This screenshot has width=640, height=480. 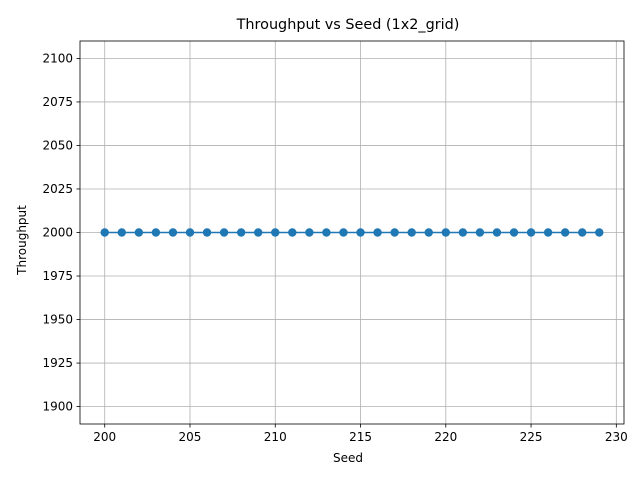 What do you see at coordinates (348, 25) in the screenshot?
I see `chart-title: Throughput vs Seed (1x2_grid)` at bounding box center [348, 25].